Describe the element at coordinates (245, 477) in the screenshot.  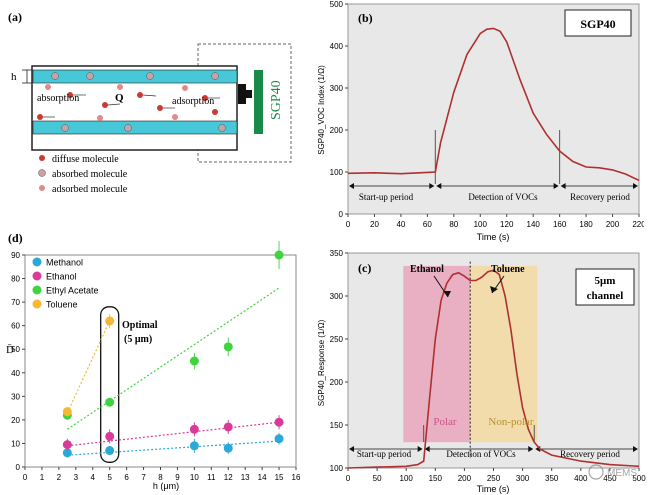
I see `d-xtick-label: 13` at that location.